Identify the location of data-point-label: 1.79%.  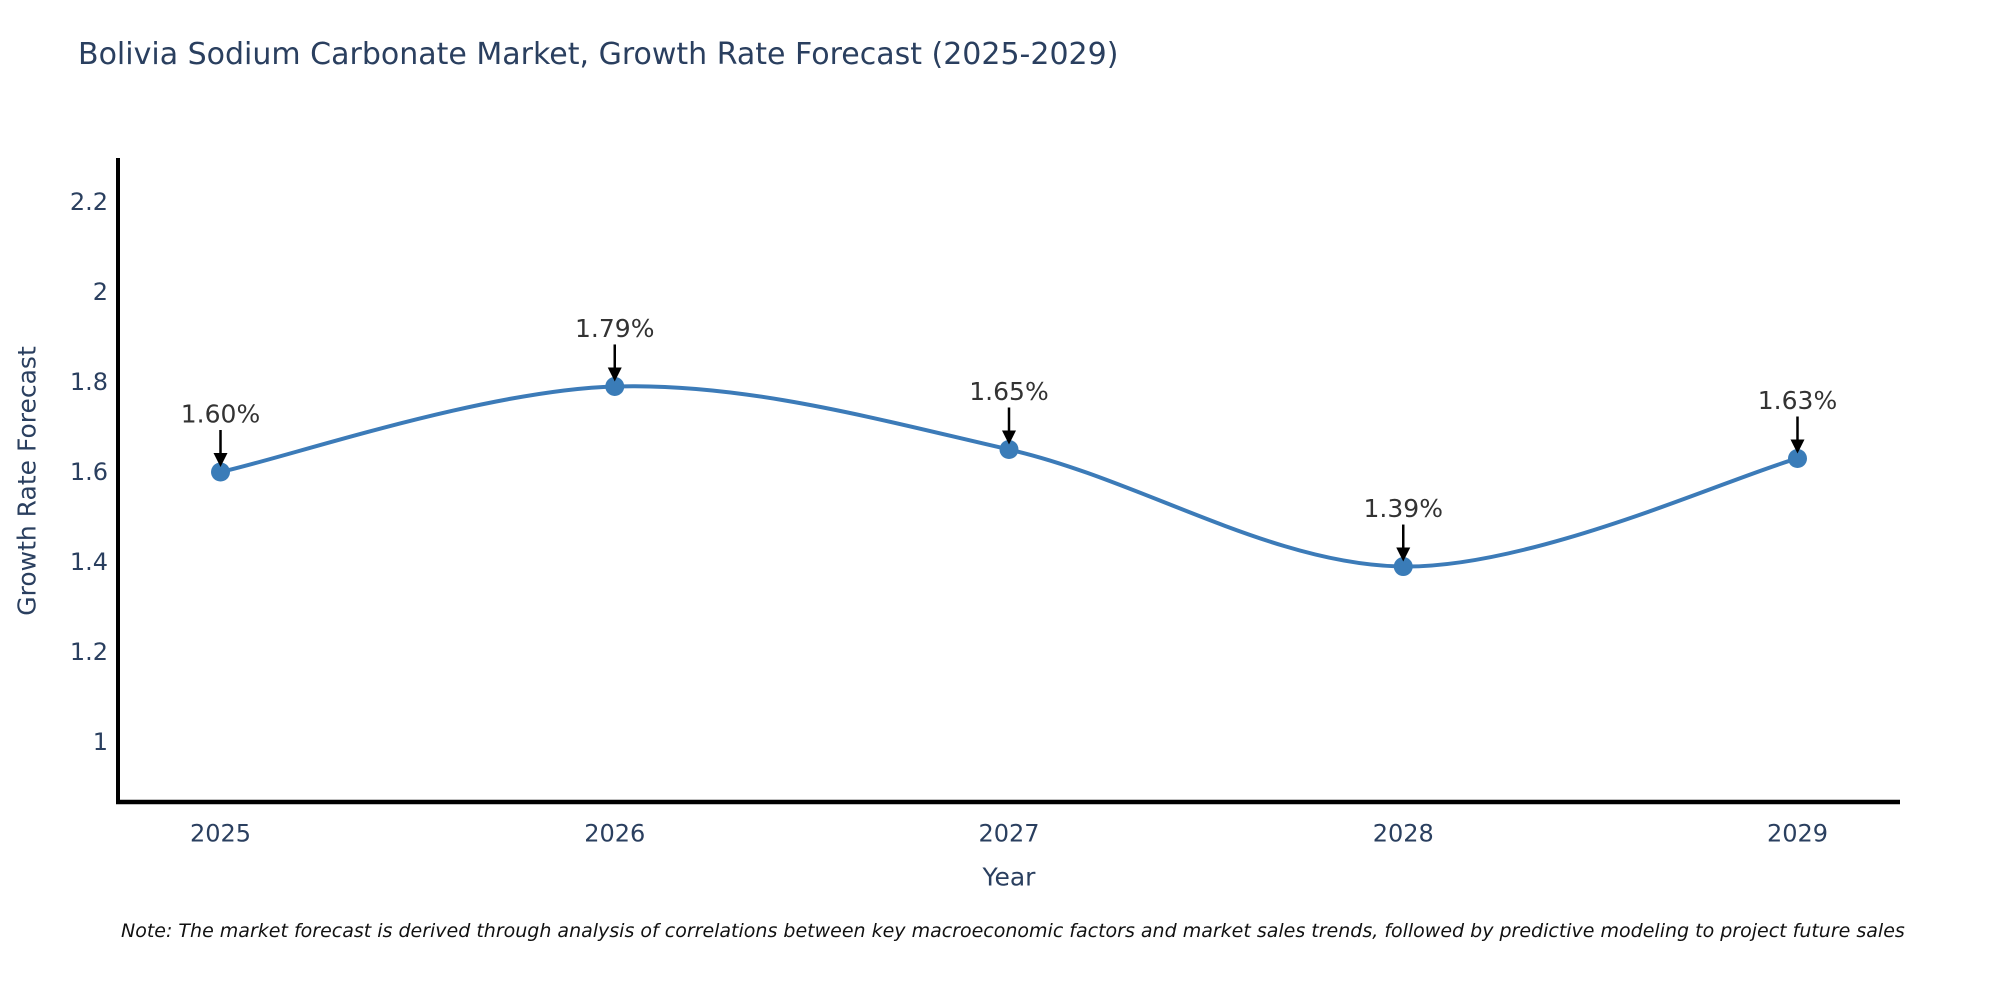
(614, 328).